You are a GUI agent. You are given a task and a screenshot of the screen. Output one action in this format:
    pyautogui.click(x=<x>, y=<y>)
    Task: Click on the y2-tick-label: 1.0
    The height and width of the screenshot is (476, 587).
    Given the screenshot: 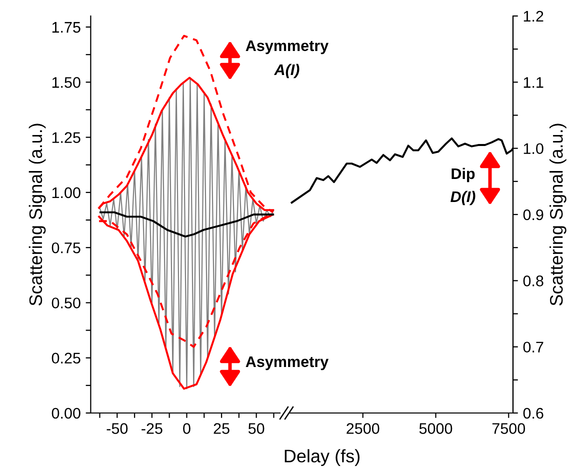 What is the action you would take?
    pyautogui.click(x=534, y=148)
    